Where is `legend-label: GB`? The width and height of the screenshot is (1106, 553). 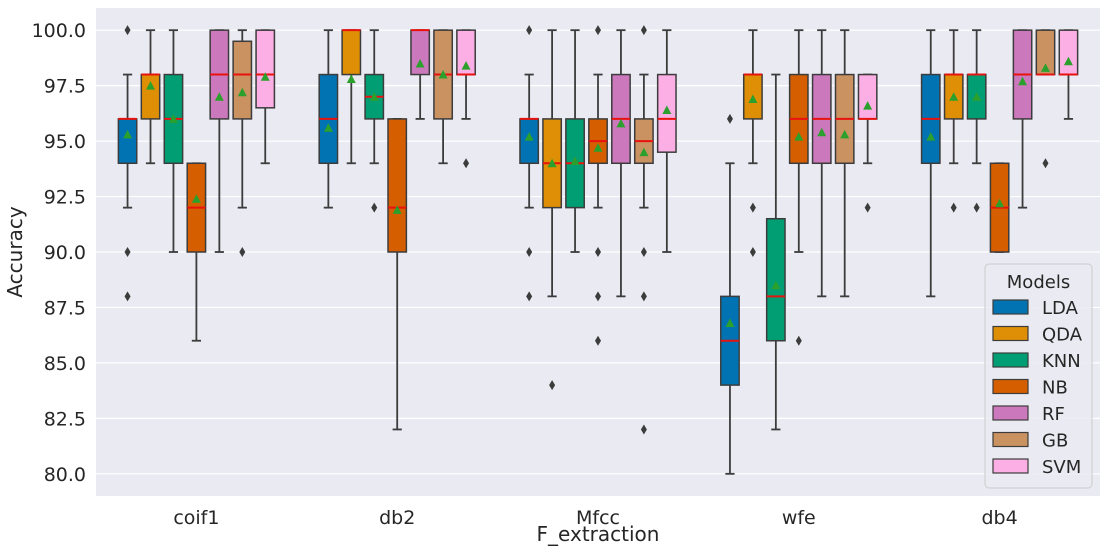
legend-label: GB is located at coordinates (1055, 441).